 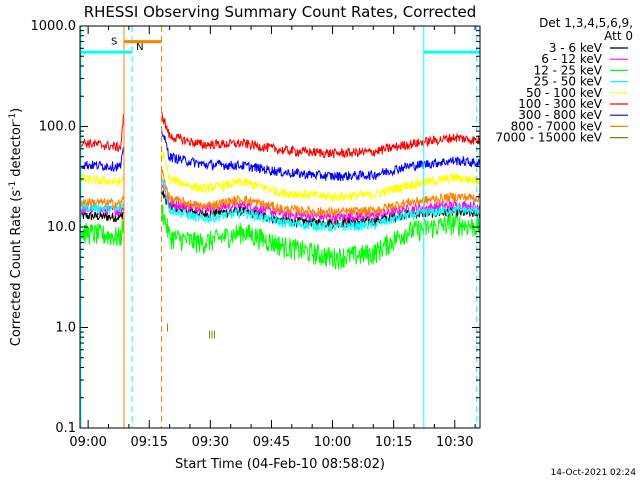 I want to click on series-800-7000-kev-line, so click(x=280, y=193).